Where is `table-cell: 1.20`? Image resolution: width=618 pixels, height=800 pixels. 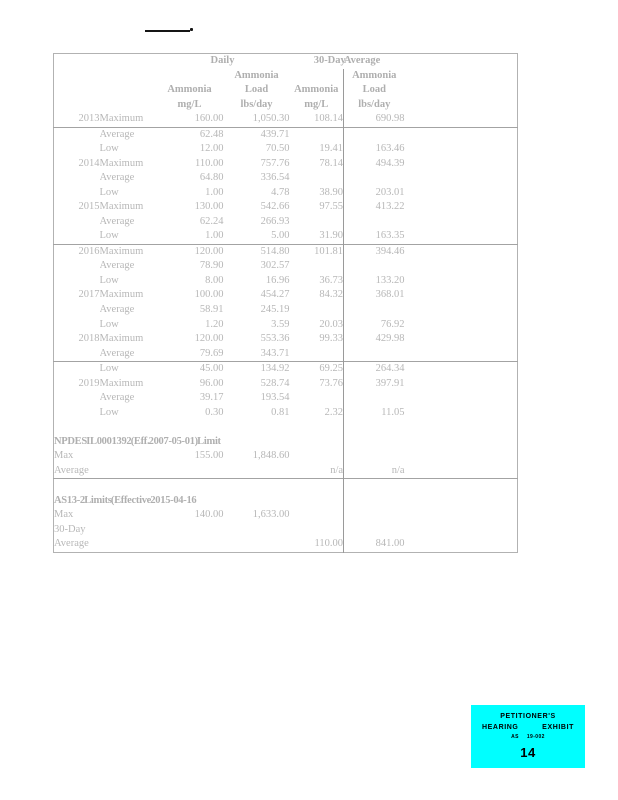
table-cell: 1.20 is located at coordinates (214, 324).